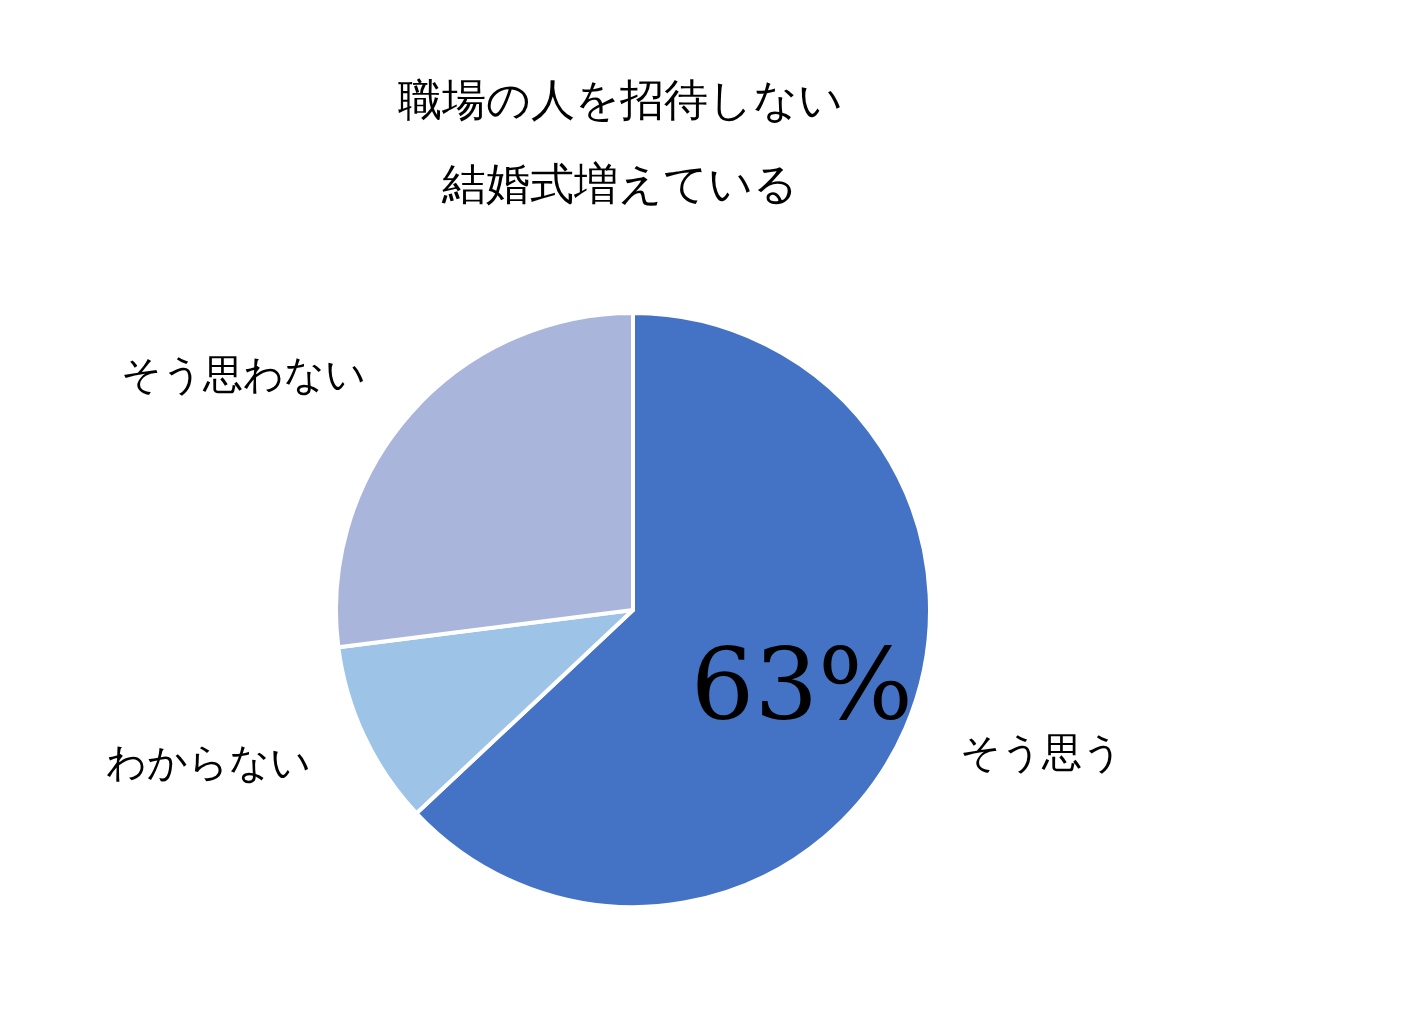 Image resolution: width=1412 pixels, height=1025 pixels. I want to click on chart-title: 職場の人を招待しない結婚式増えている, so click(620, 142).